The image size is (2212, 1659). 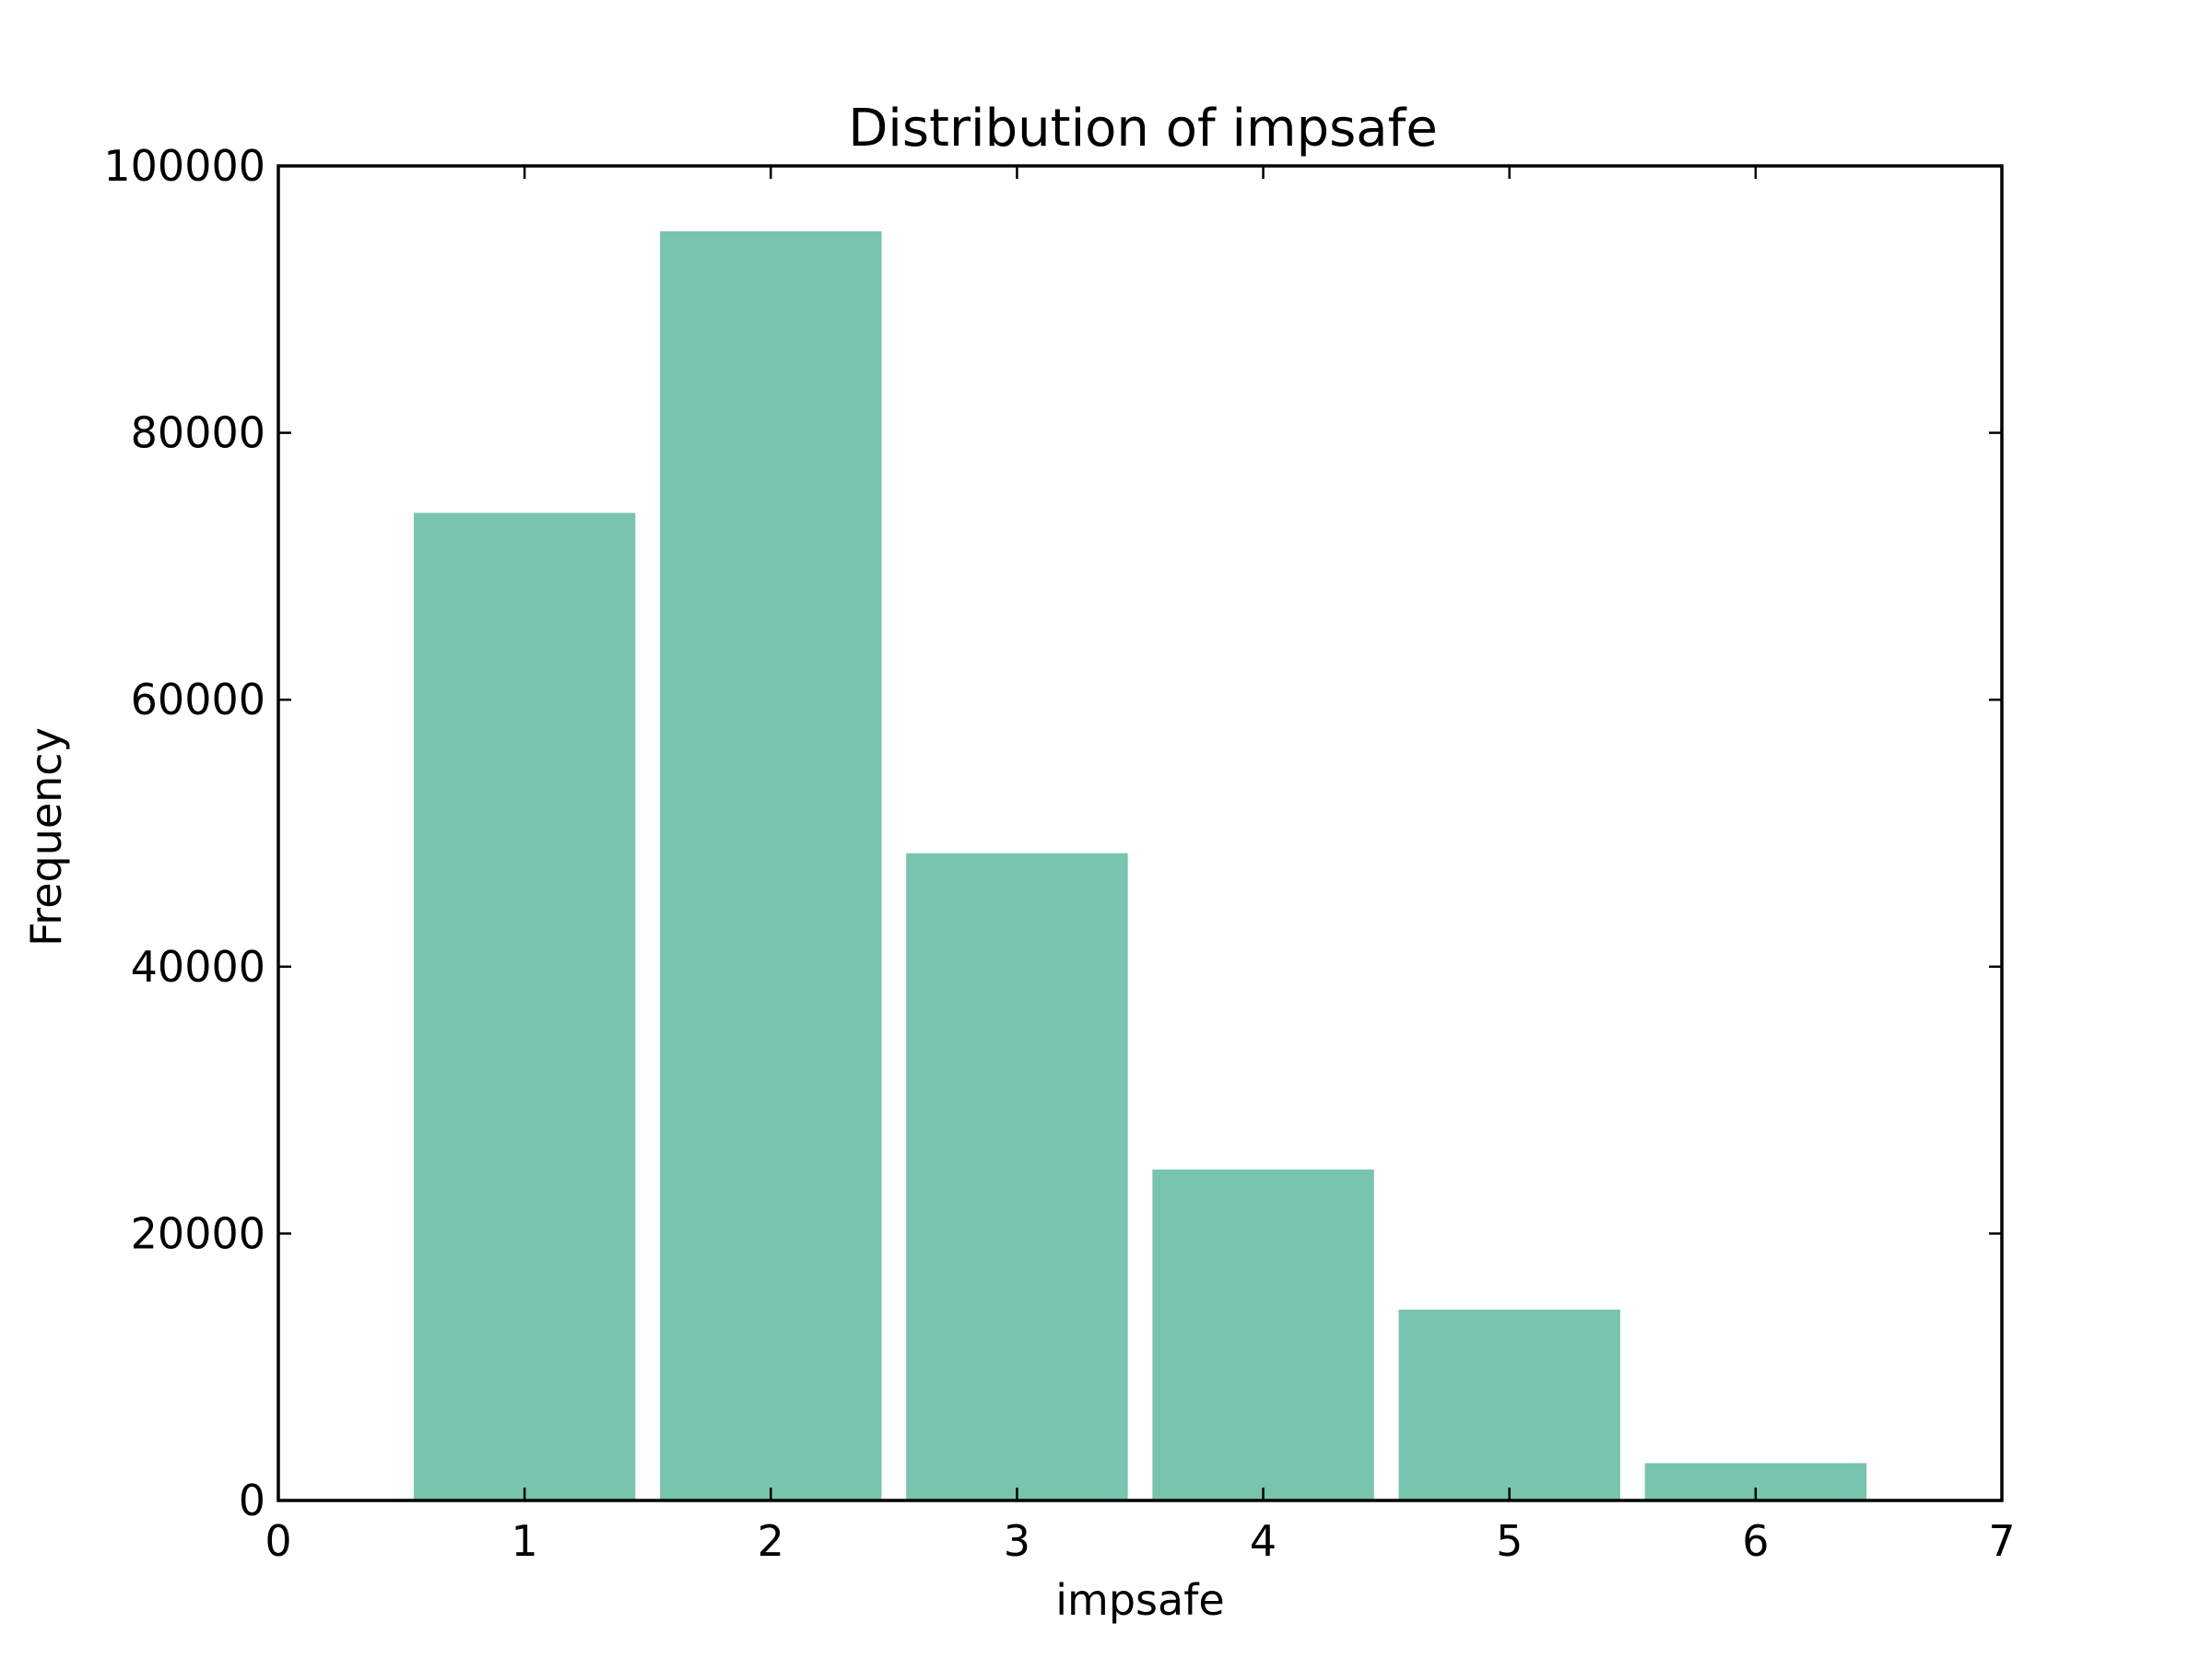 What do you see at coordinates (525, 1541) in the screenshot?
I see `x-tick-label: 1` at bounding box center [525, 1541].